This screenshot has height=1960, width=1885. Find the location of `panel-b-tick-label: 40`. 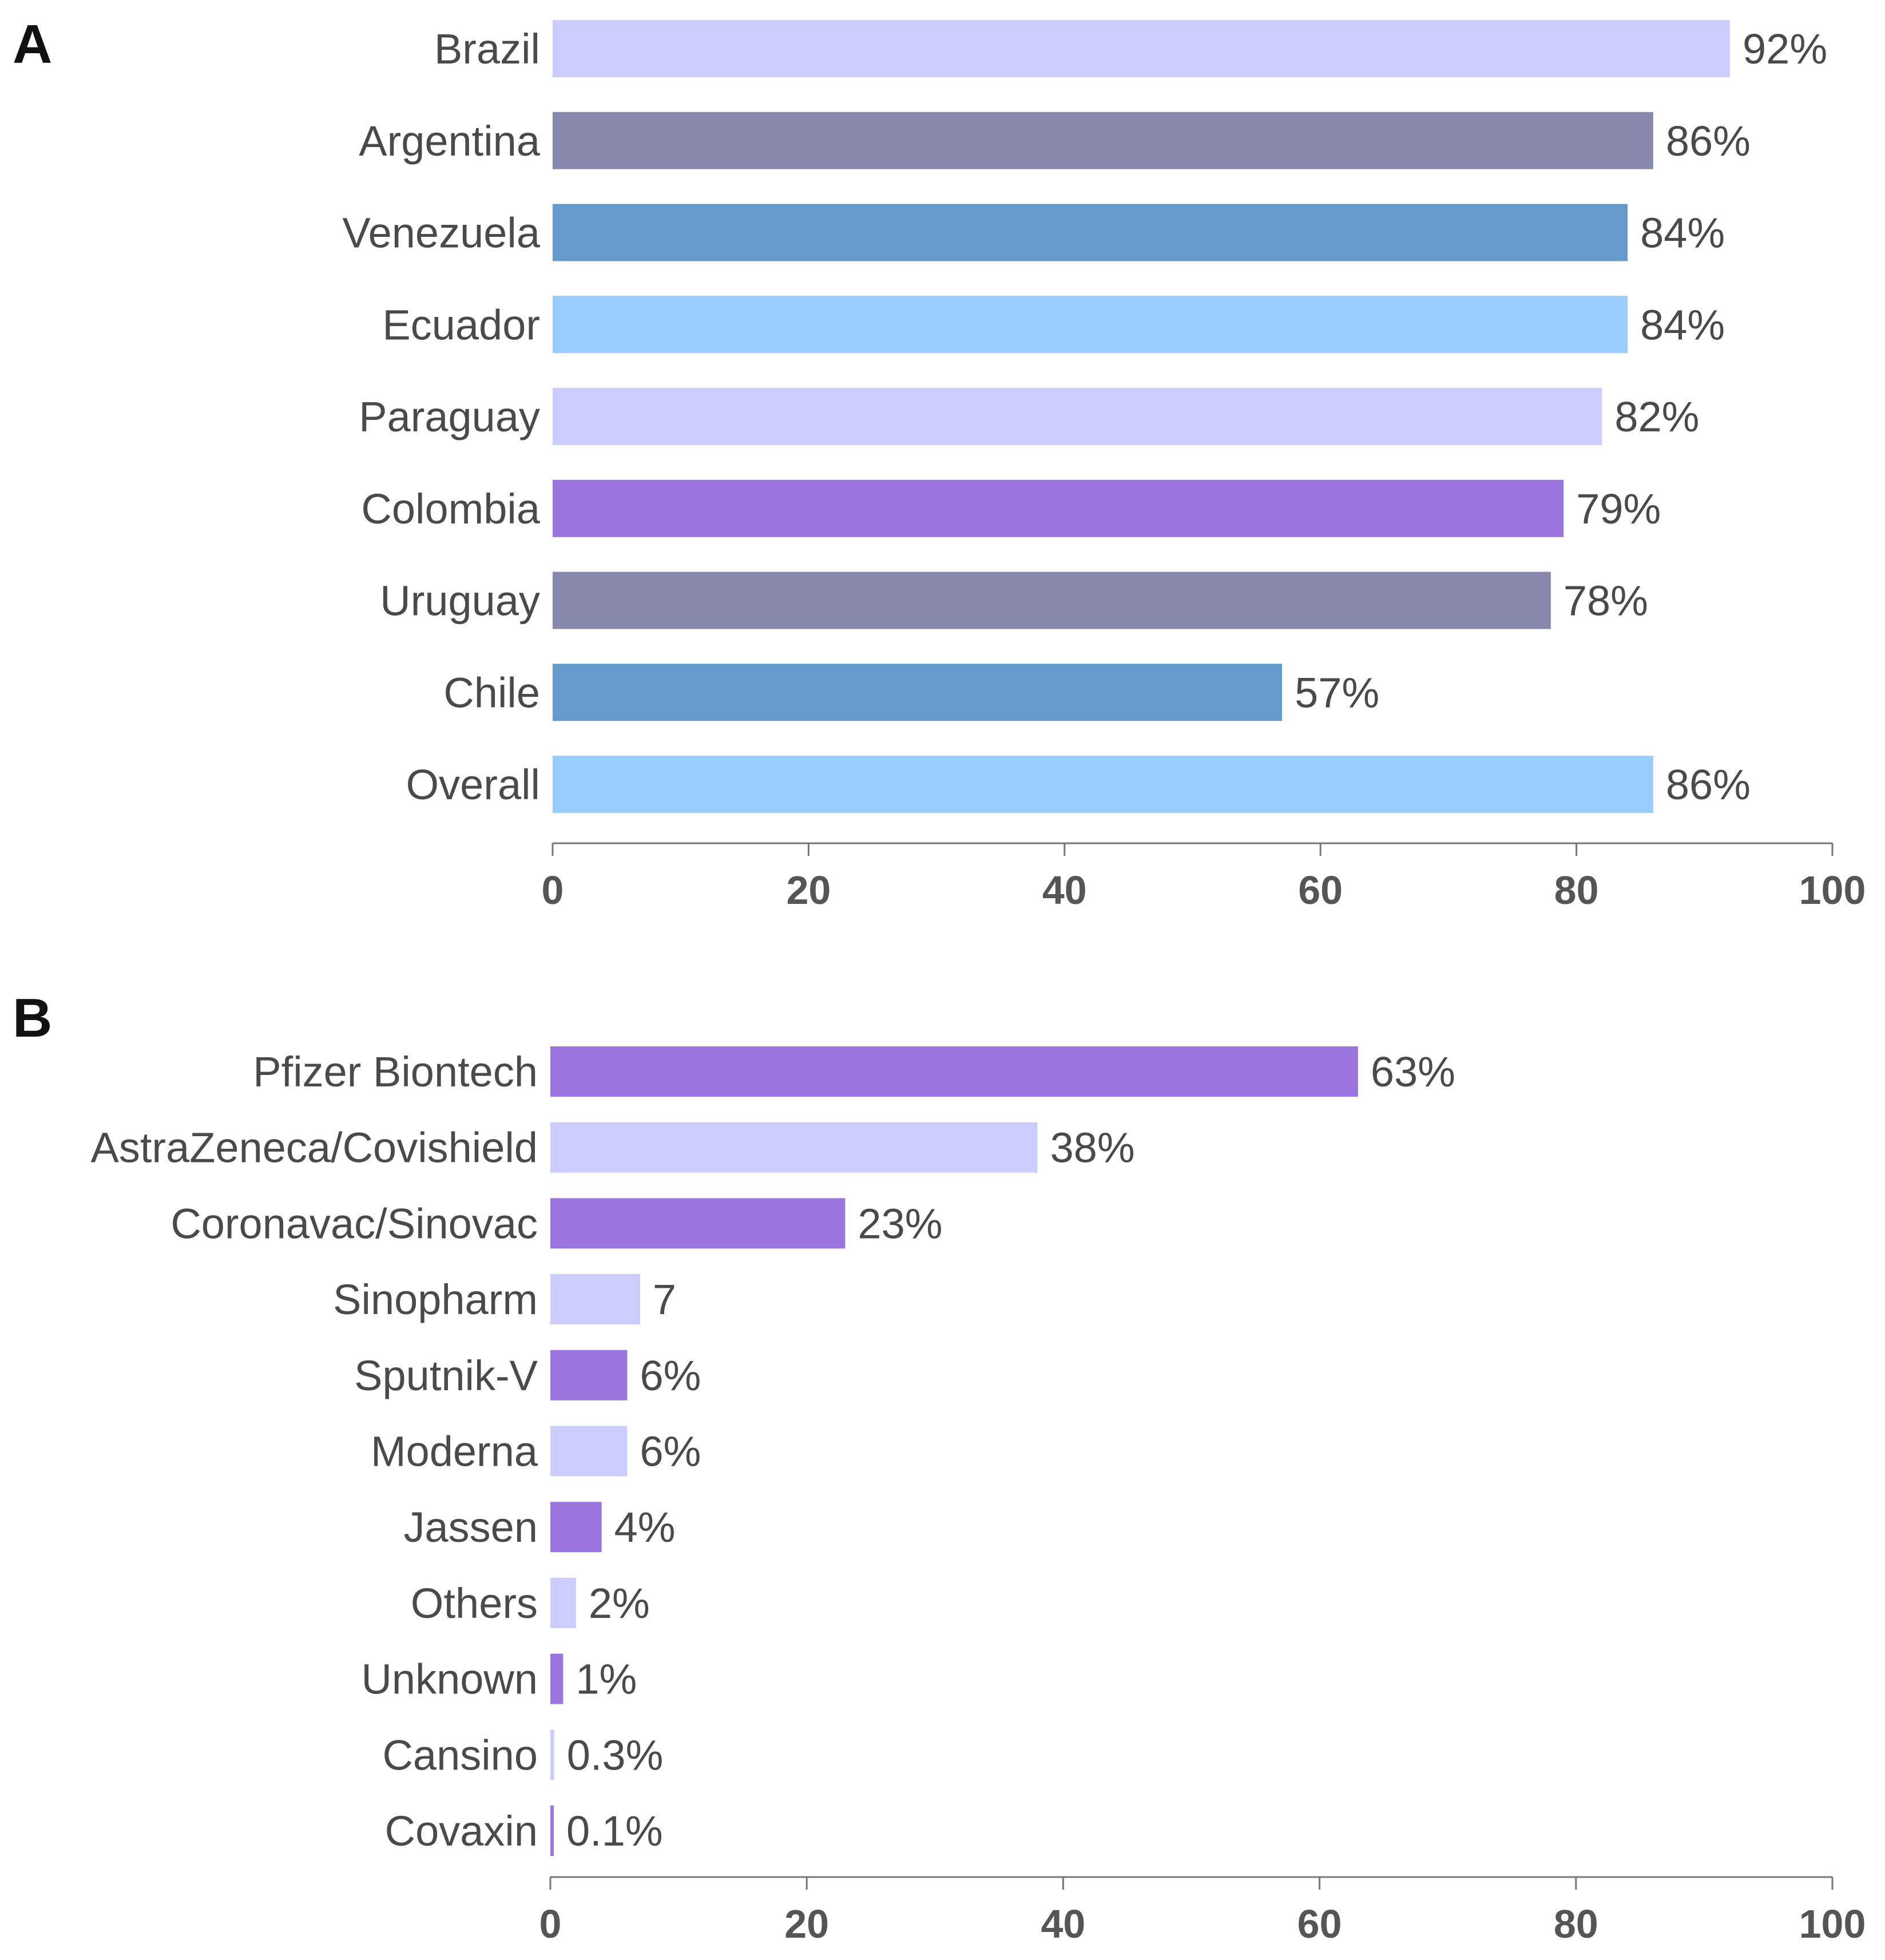

panel-b-tick-label: 40 is located at coordinates (1063, 1924).